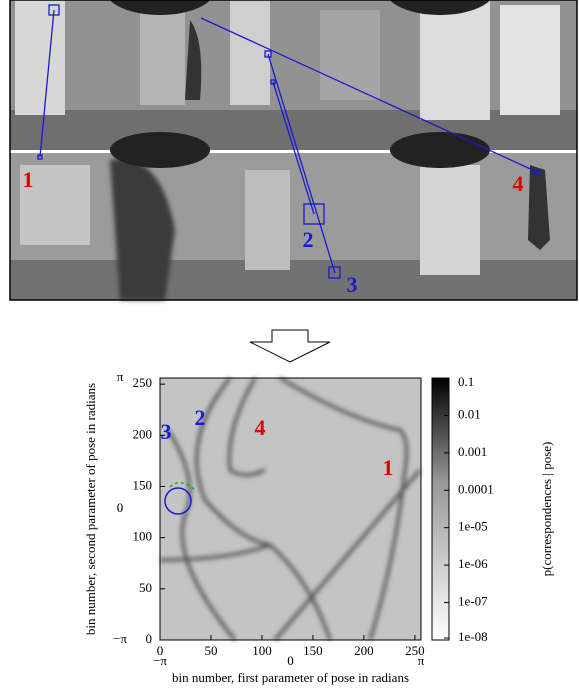  Describe the element at coordinates (476, 488) in the screenshot. I see `colorbar-tick-label: 0.0001` at that location.